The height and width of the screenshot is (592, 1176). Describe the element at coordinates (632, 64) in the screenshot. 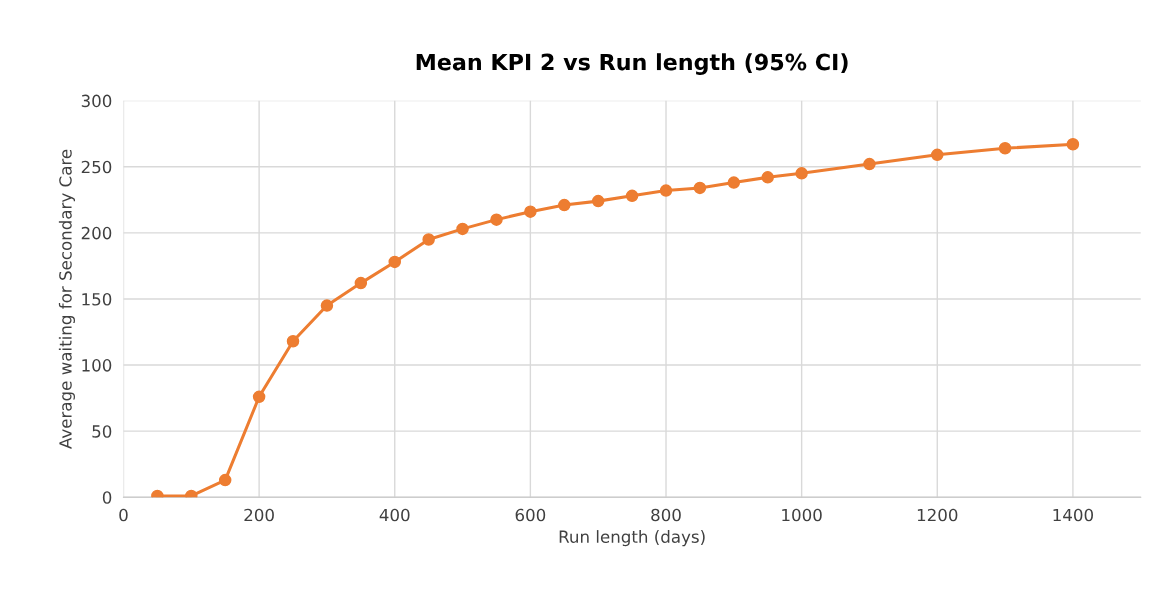

I see `chart-title: Mean KPI 2 vs Run length (95% CI)` at that location.